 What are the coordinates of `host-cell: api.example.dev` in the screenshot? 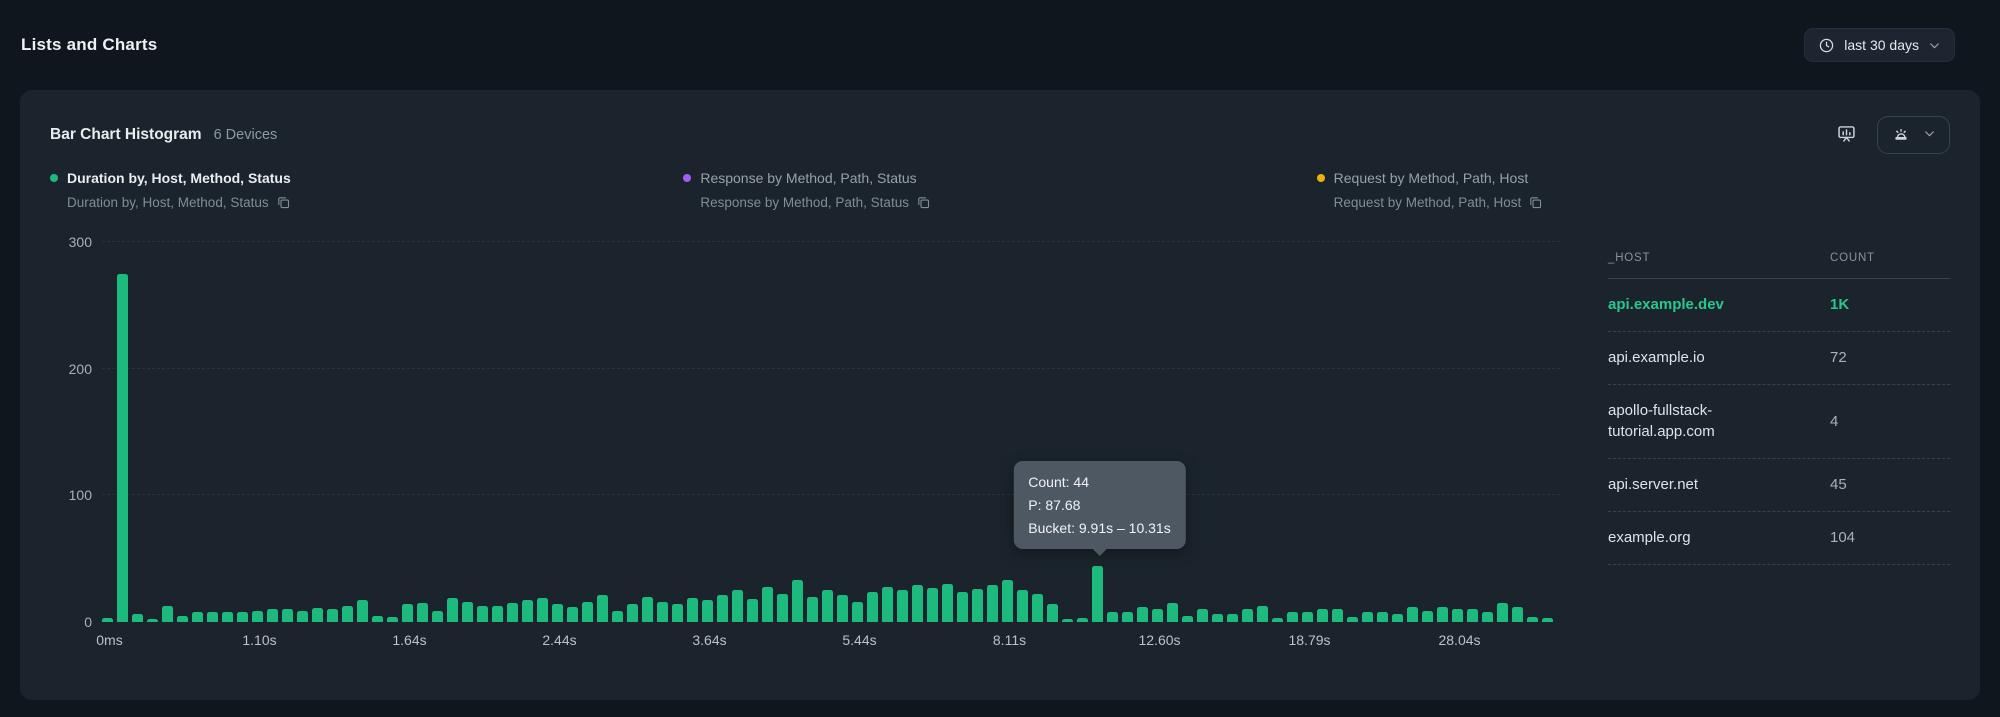 It's located at (1666, 304).